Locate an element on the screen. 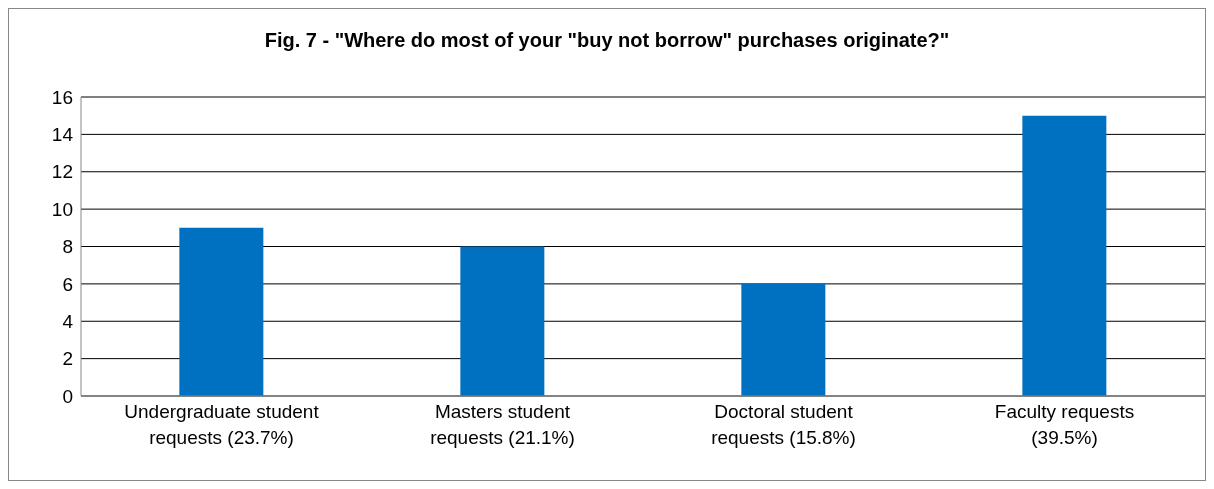  y-tick-label: 8 is located at coordinates (67, 247).